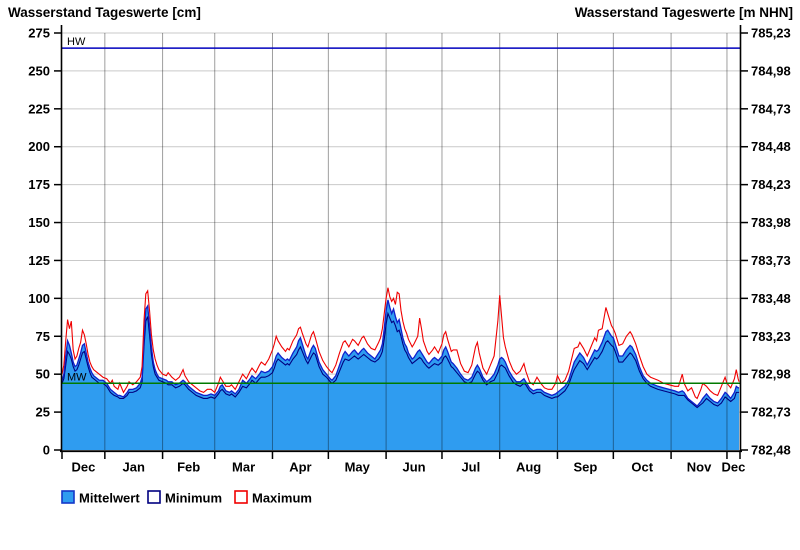  Describe the element at coordinates (699, 467) in the screenshot. I see `x-month-label: Nov` at that location.